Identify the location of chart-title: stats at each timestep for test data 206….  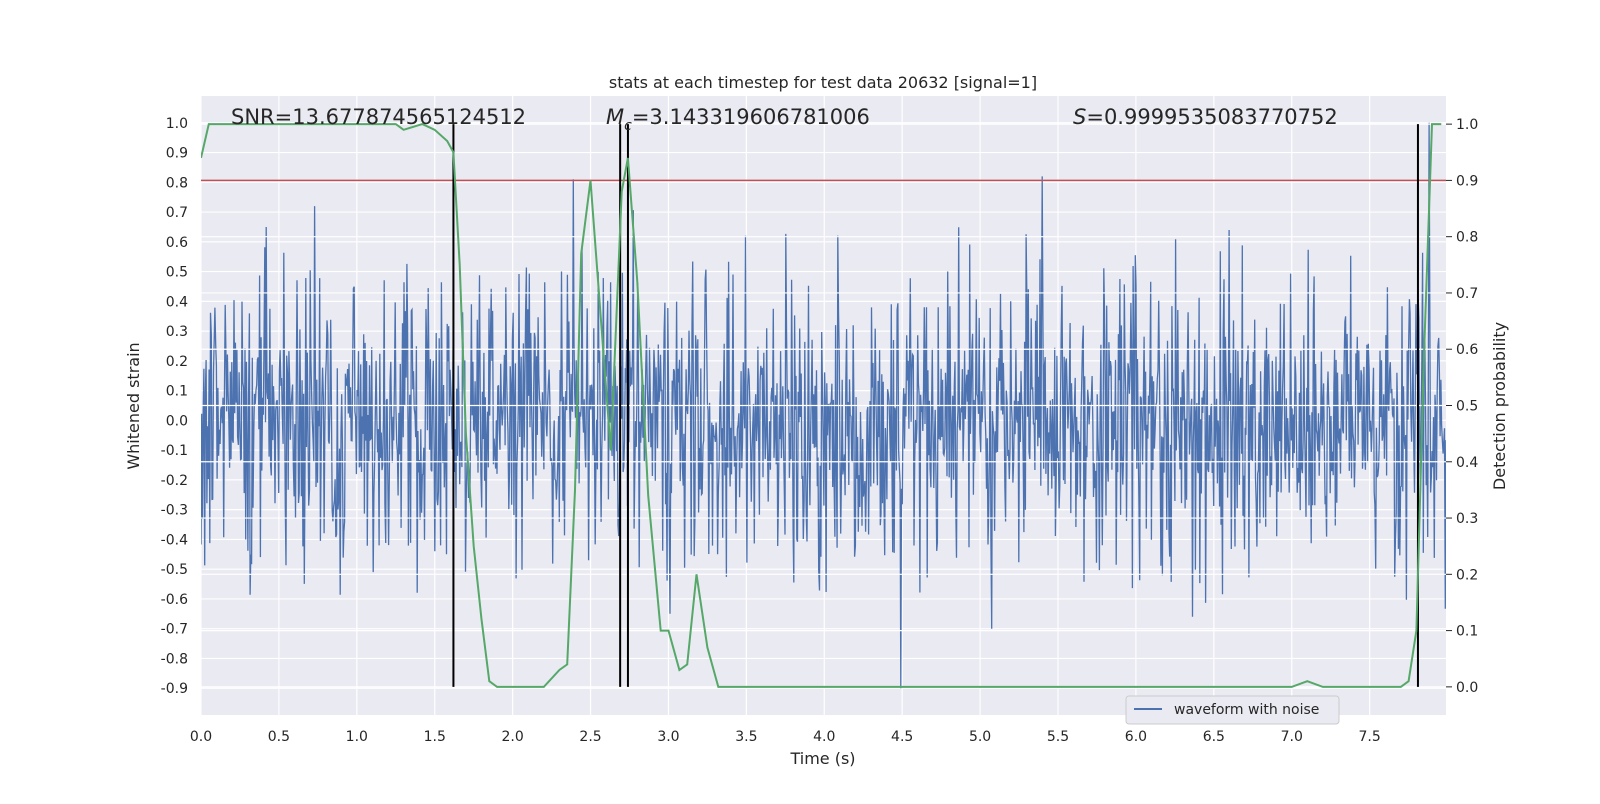
(823, 82).